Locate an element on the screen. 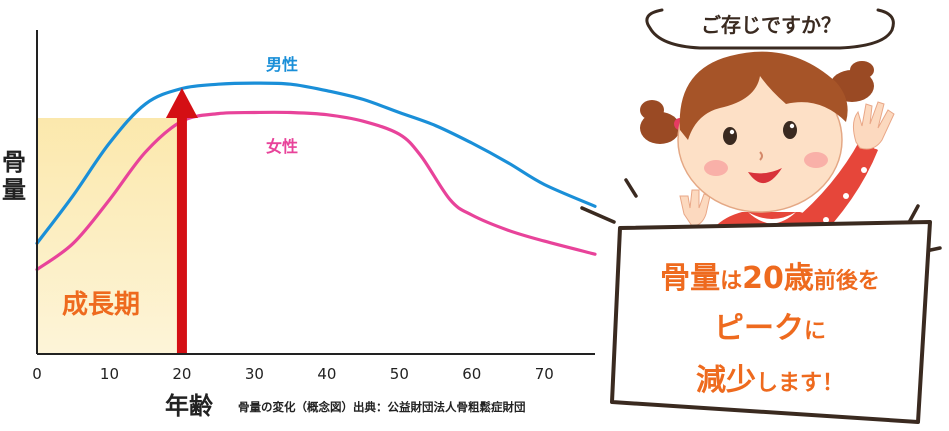 Image resolution: width=949 pixels, height=431 pixels. x-tick-label: 30 is located at coordinates (254, 374).